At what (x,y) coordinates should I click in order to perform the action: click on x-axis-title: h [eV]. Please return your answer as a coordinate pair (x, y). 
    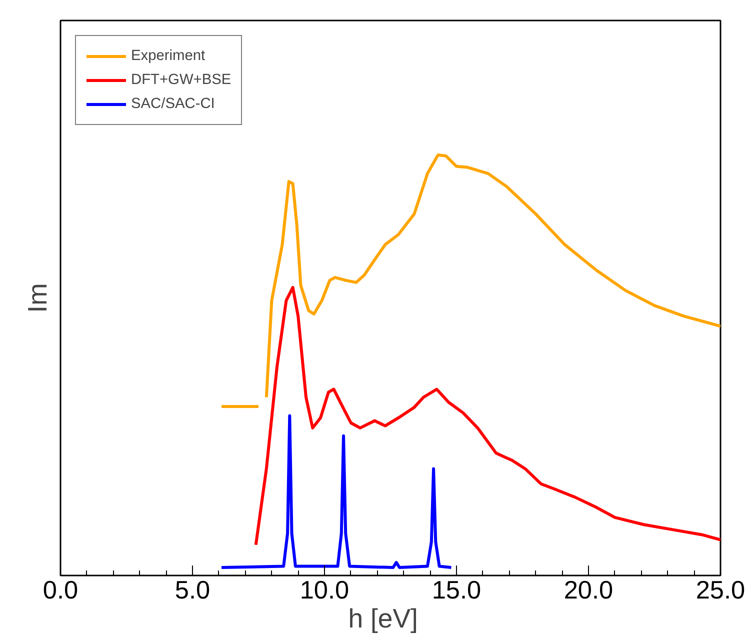
    Looking at the image, I should click on (383, 619).